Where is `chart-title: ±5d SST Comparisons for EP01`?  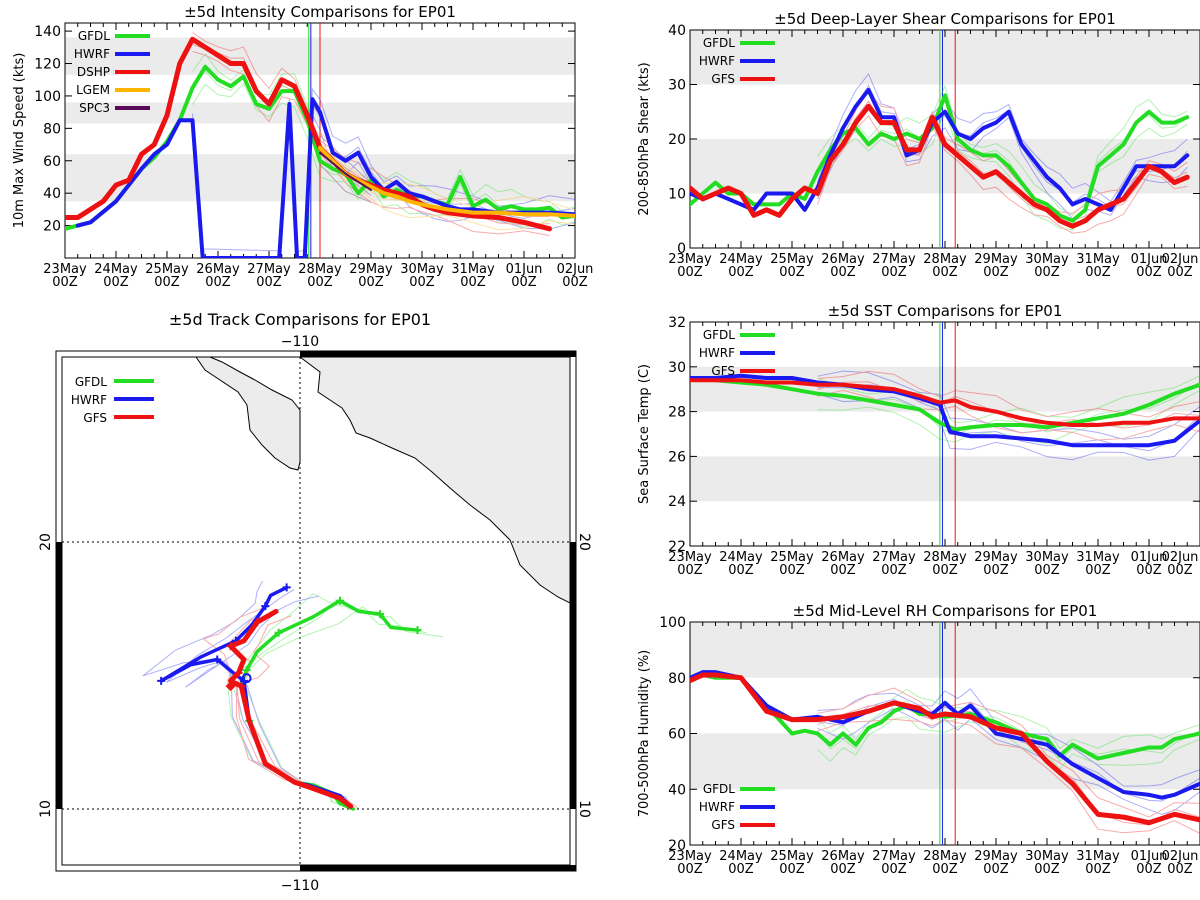 chart-title: ±5d SST Comparisons for EP01 is located at coordinates (945, 311).